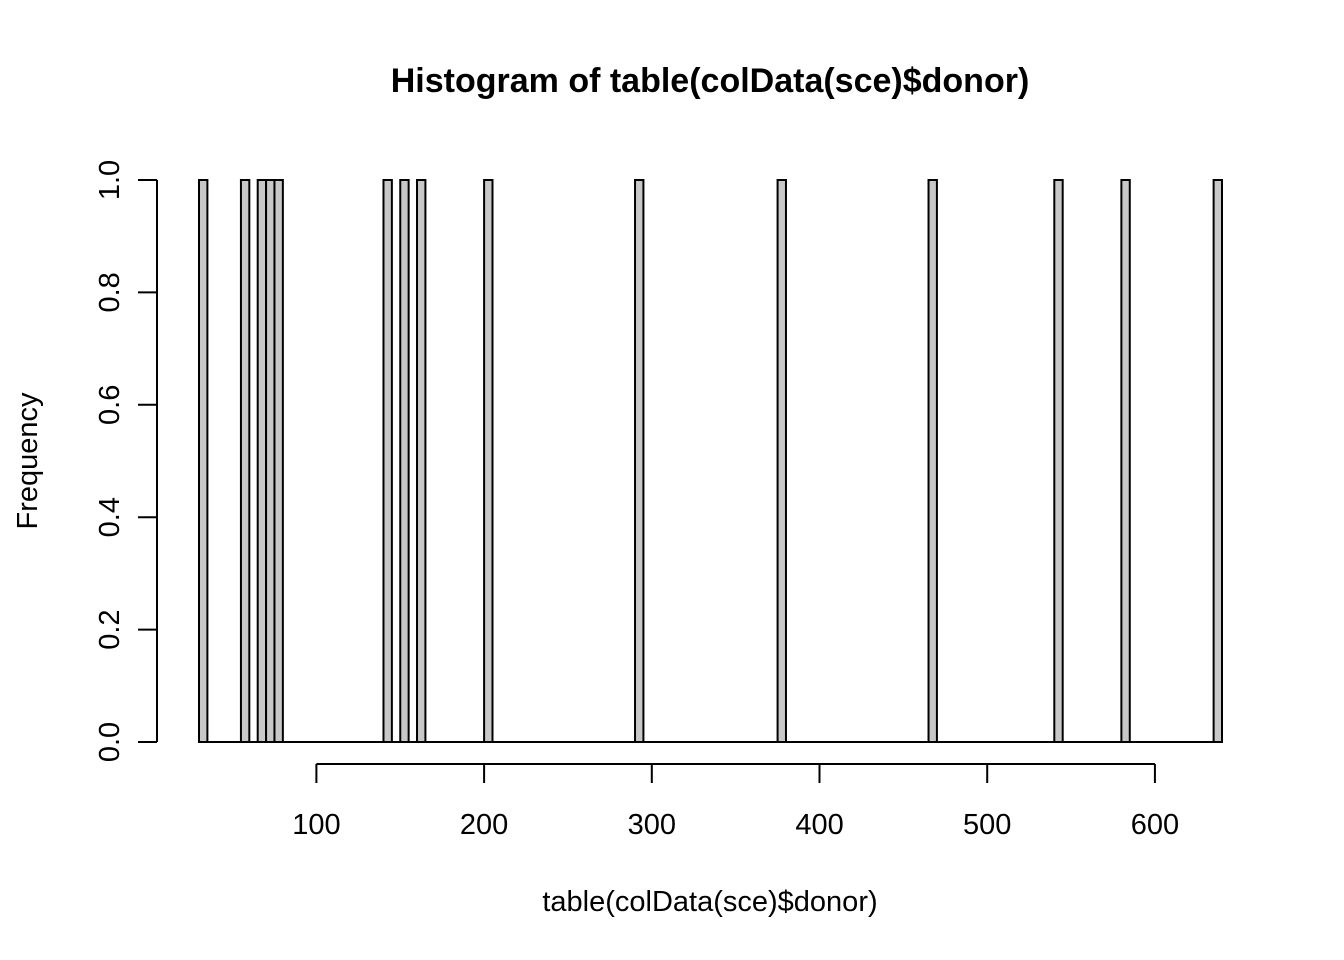 The height and width of the screenshot is (960, 1344). I want to click on x-tick-label: 100, so click(316, 825).